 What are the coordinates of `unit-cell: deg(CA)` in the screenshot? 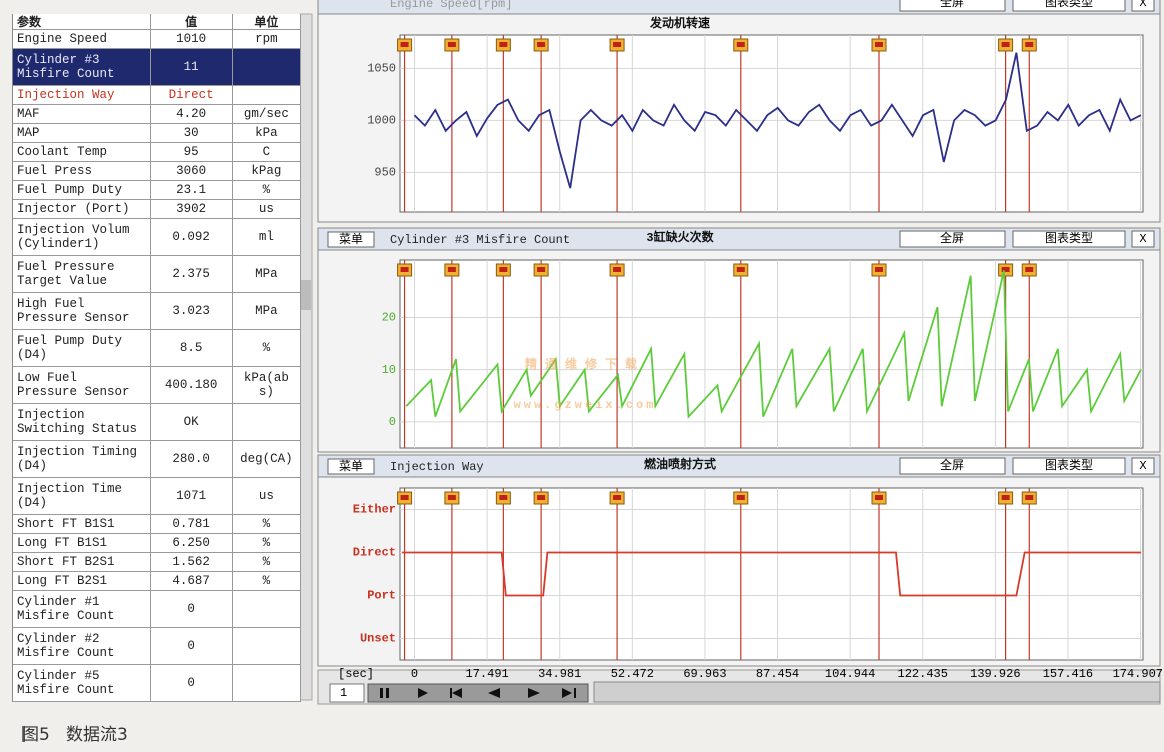 It's located at (267, 459).